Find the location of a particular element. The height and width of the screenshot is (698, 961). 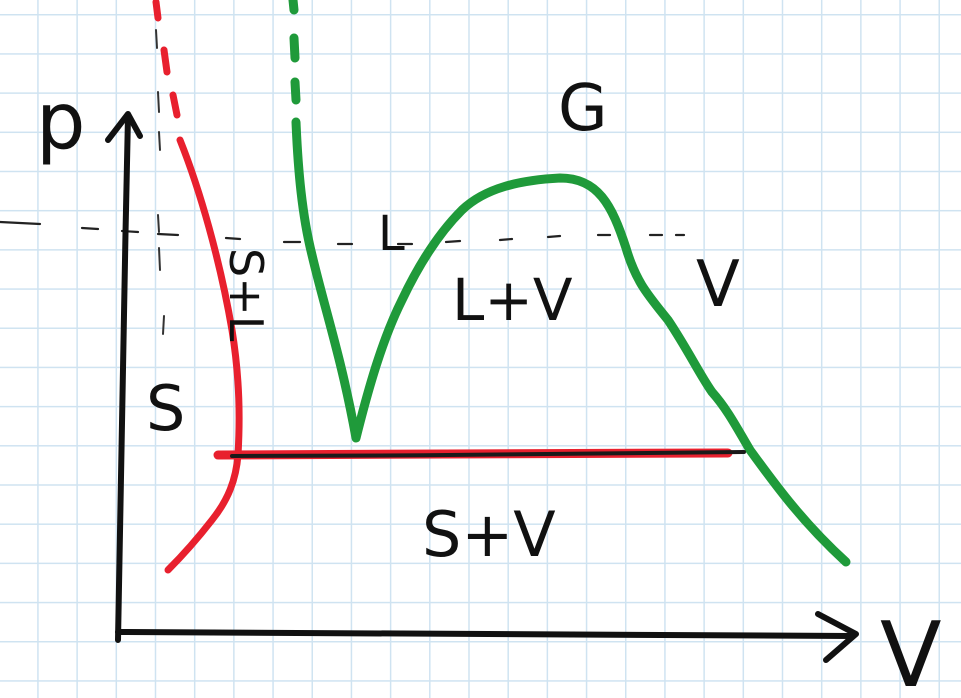

region-label-solid-vapor: S+V is located at coordinates (489, 534).